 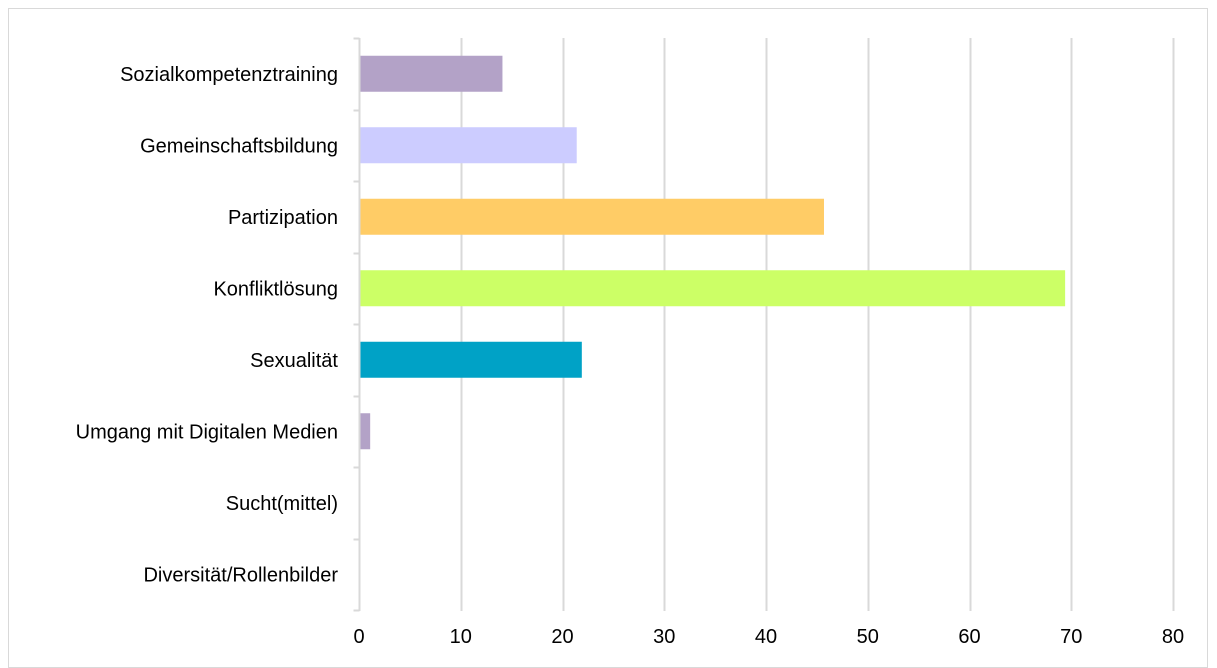 I want to click on category-label-2: Partizipation, so click(x=283, y=218).